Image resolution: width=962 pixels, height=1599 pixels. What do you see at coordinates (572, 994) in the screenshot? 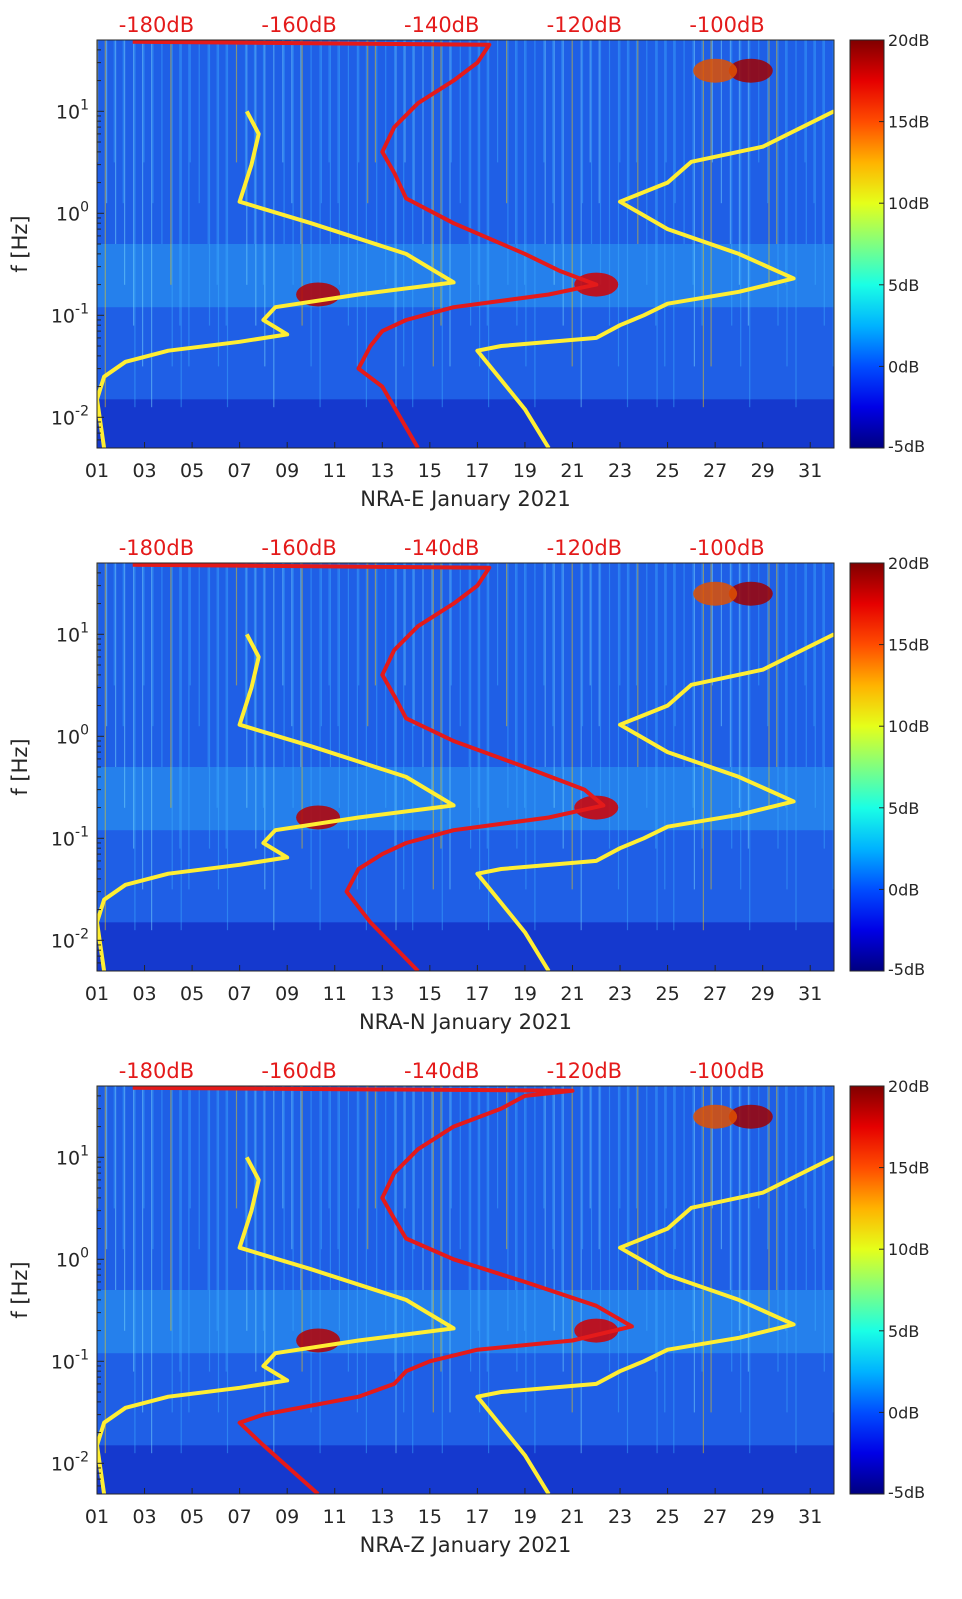
I see `x-tick-label: 21` at bounding box center [572, 994].